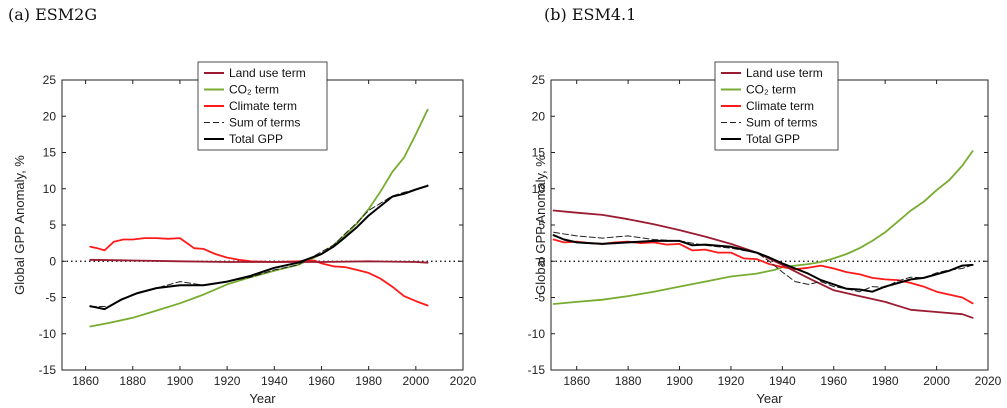 The width and height of the screenshot is (1007, 408). What do you see at coordinates (590, 14) in the screenshot?
I see `panel-title: (b) ESM4.1` at bounding box center [590, 14].